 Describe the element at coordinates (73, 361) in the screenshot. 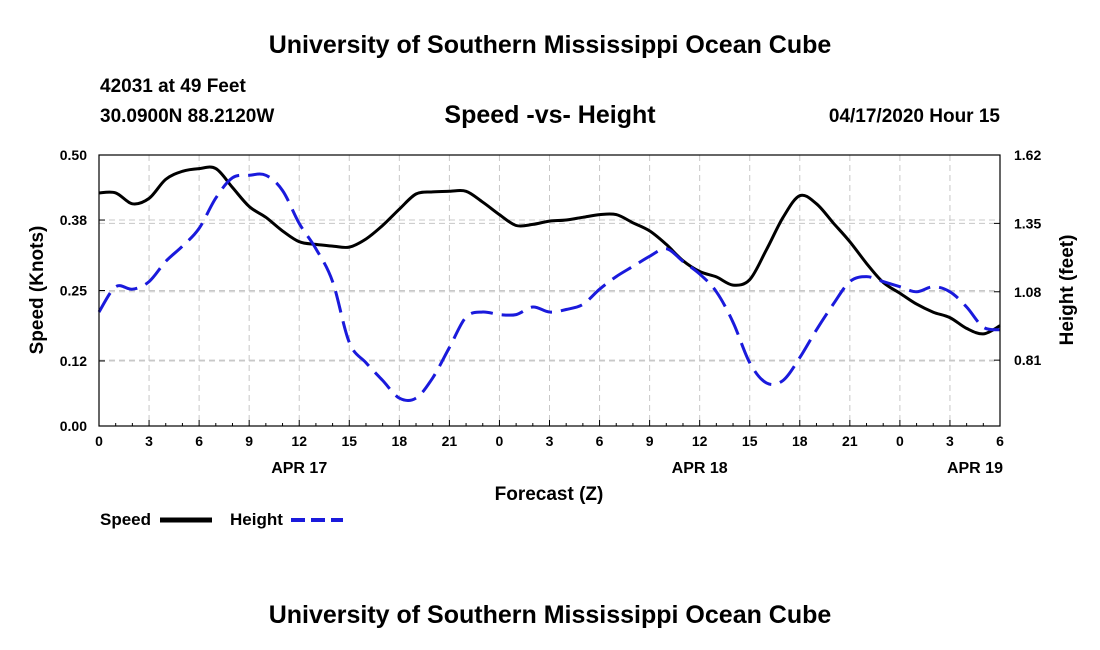

I see `y-tick-label: 0.12` at that location.